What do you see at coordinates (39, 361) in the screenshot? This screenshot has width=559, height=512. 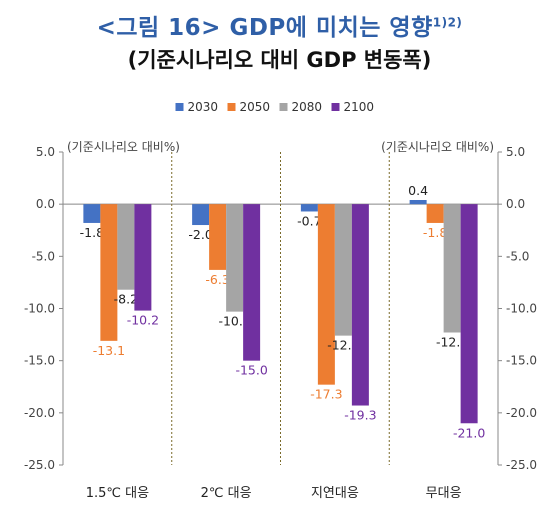 I see `y-tick-label-left: -15.0` at bounding box center [39, 361].